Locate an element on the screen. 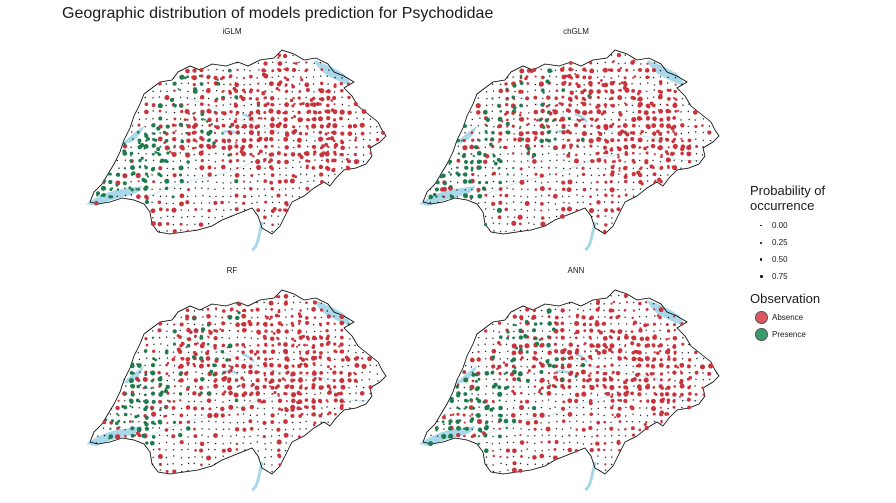  map-panel-iglm is located at coordinates (236, 150).